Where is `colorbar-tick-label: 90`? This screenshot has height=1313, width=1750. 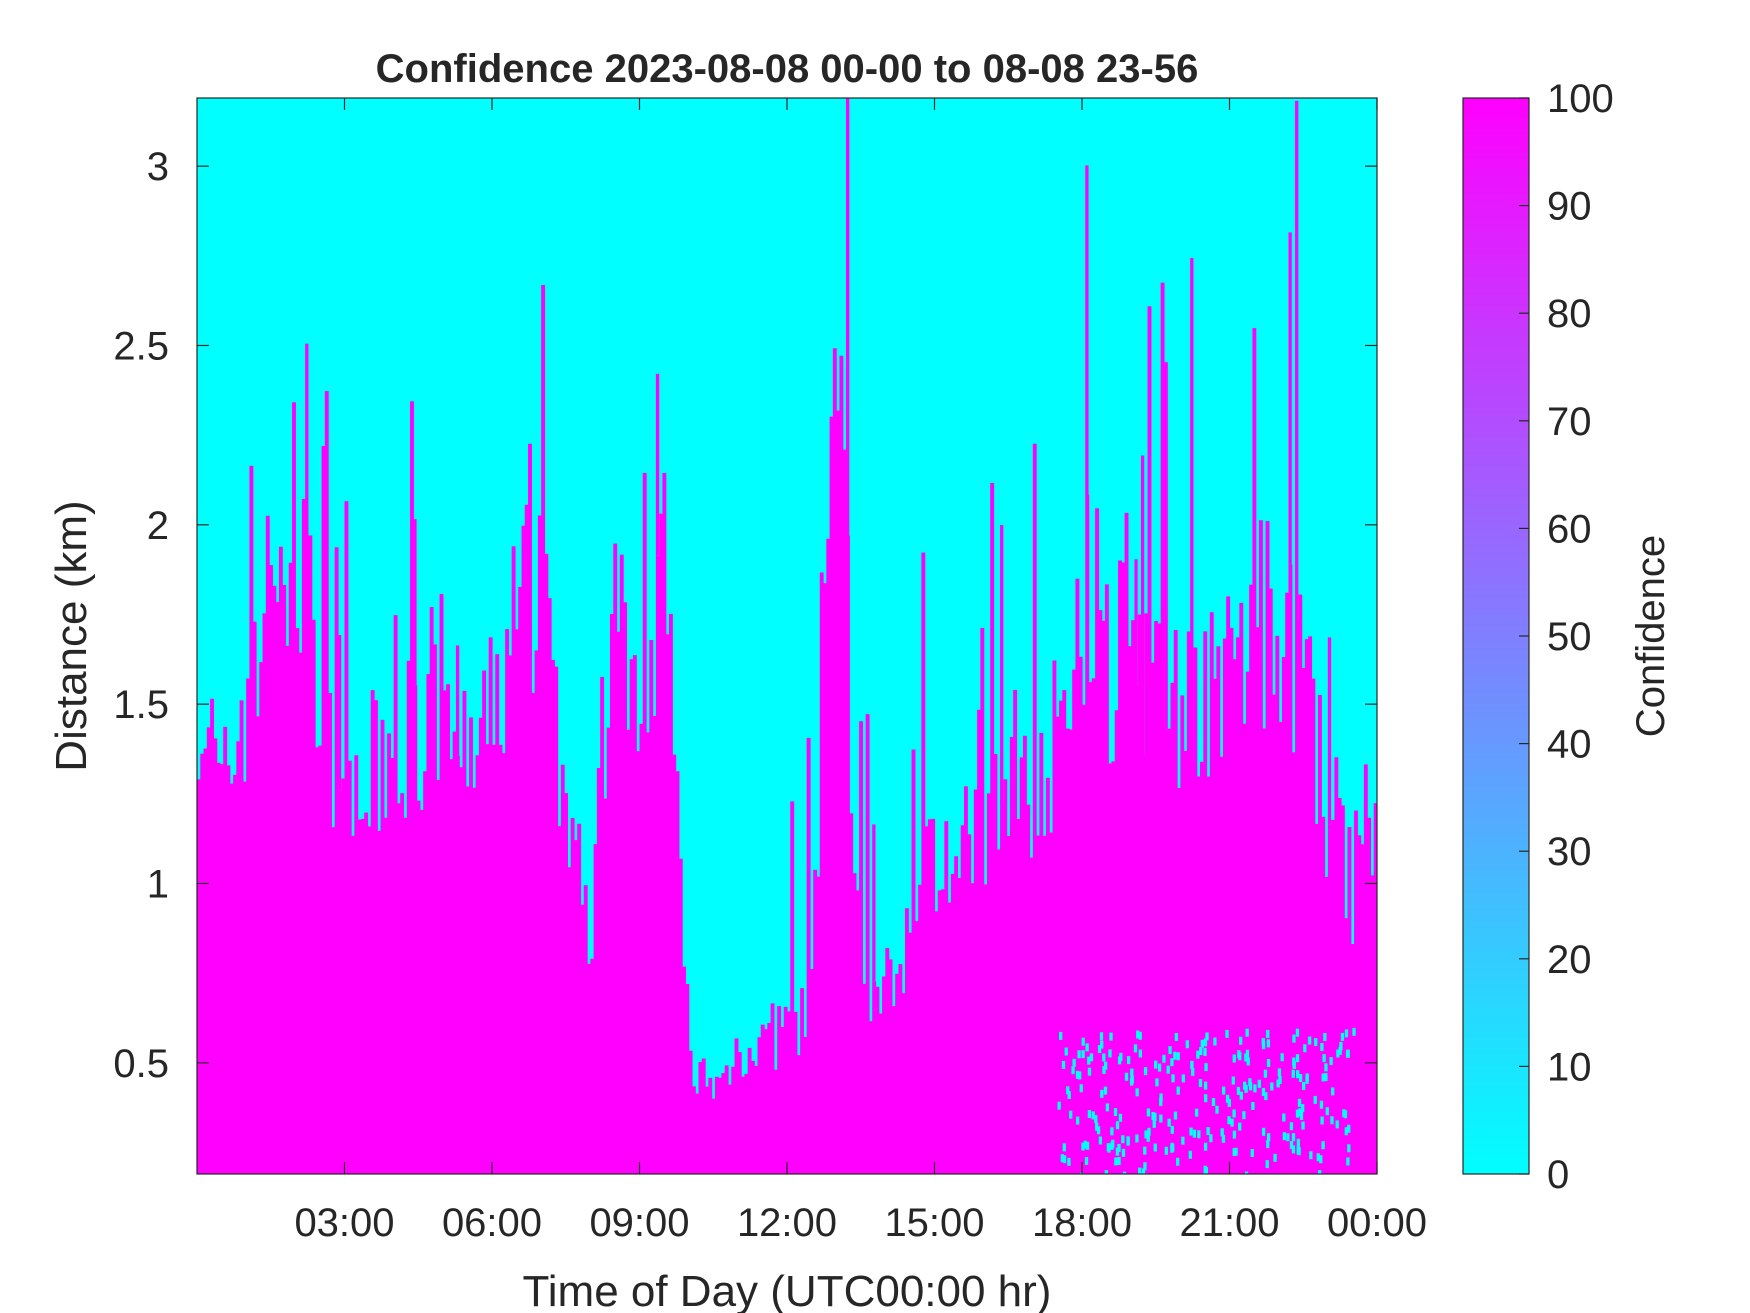 colorbar-tick-label: 90 is located at coordinates (1569, 207).